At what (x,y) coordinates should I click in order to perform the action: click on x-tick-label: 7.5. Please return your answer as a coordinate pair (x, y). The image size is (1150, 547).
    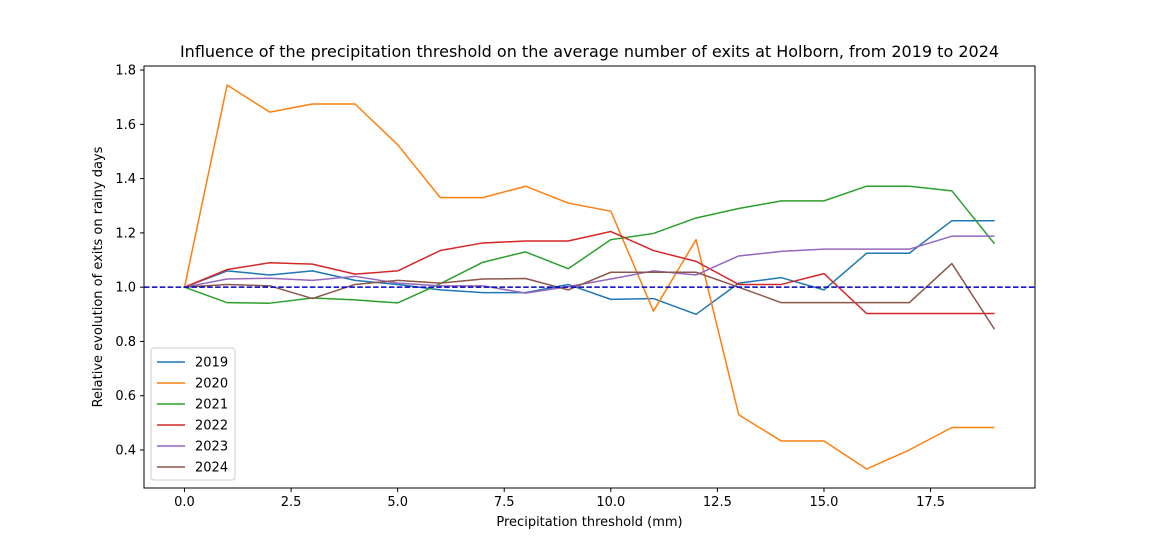
    Looking at the image, I should click on (504, 502).